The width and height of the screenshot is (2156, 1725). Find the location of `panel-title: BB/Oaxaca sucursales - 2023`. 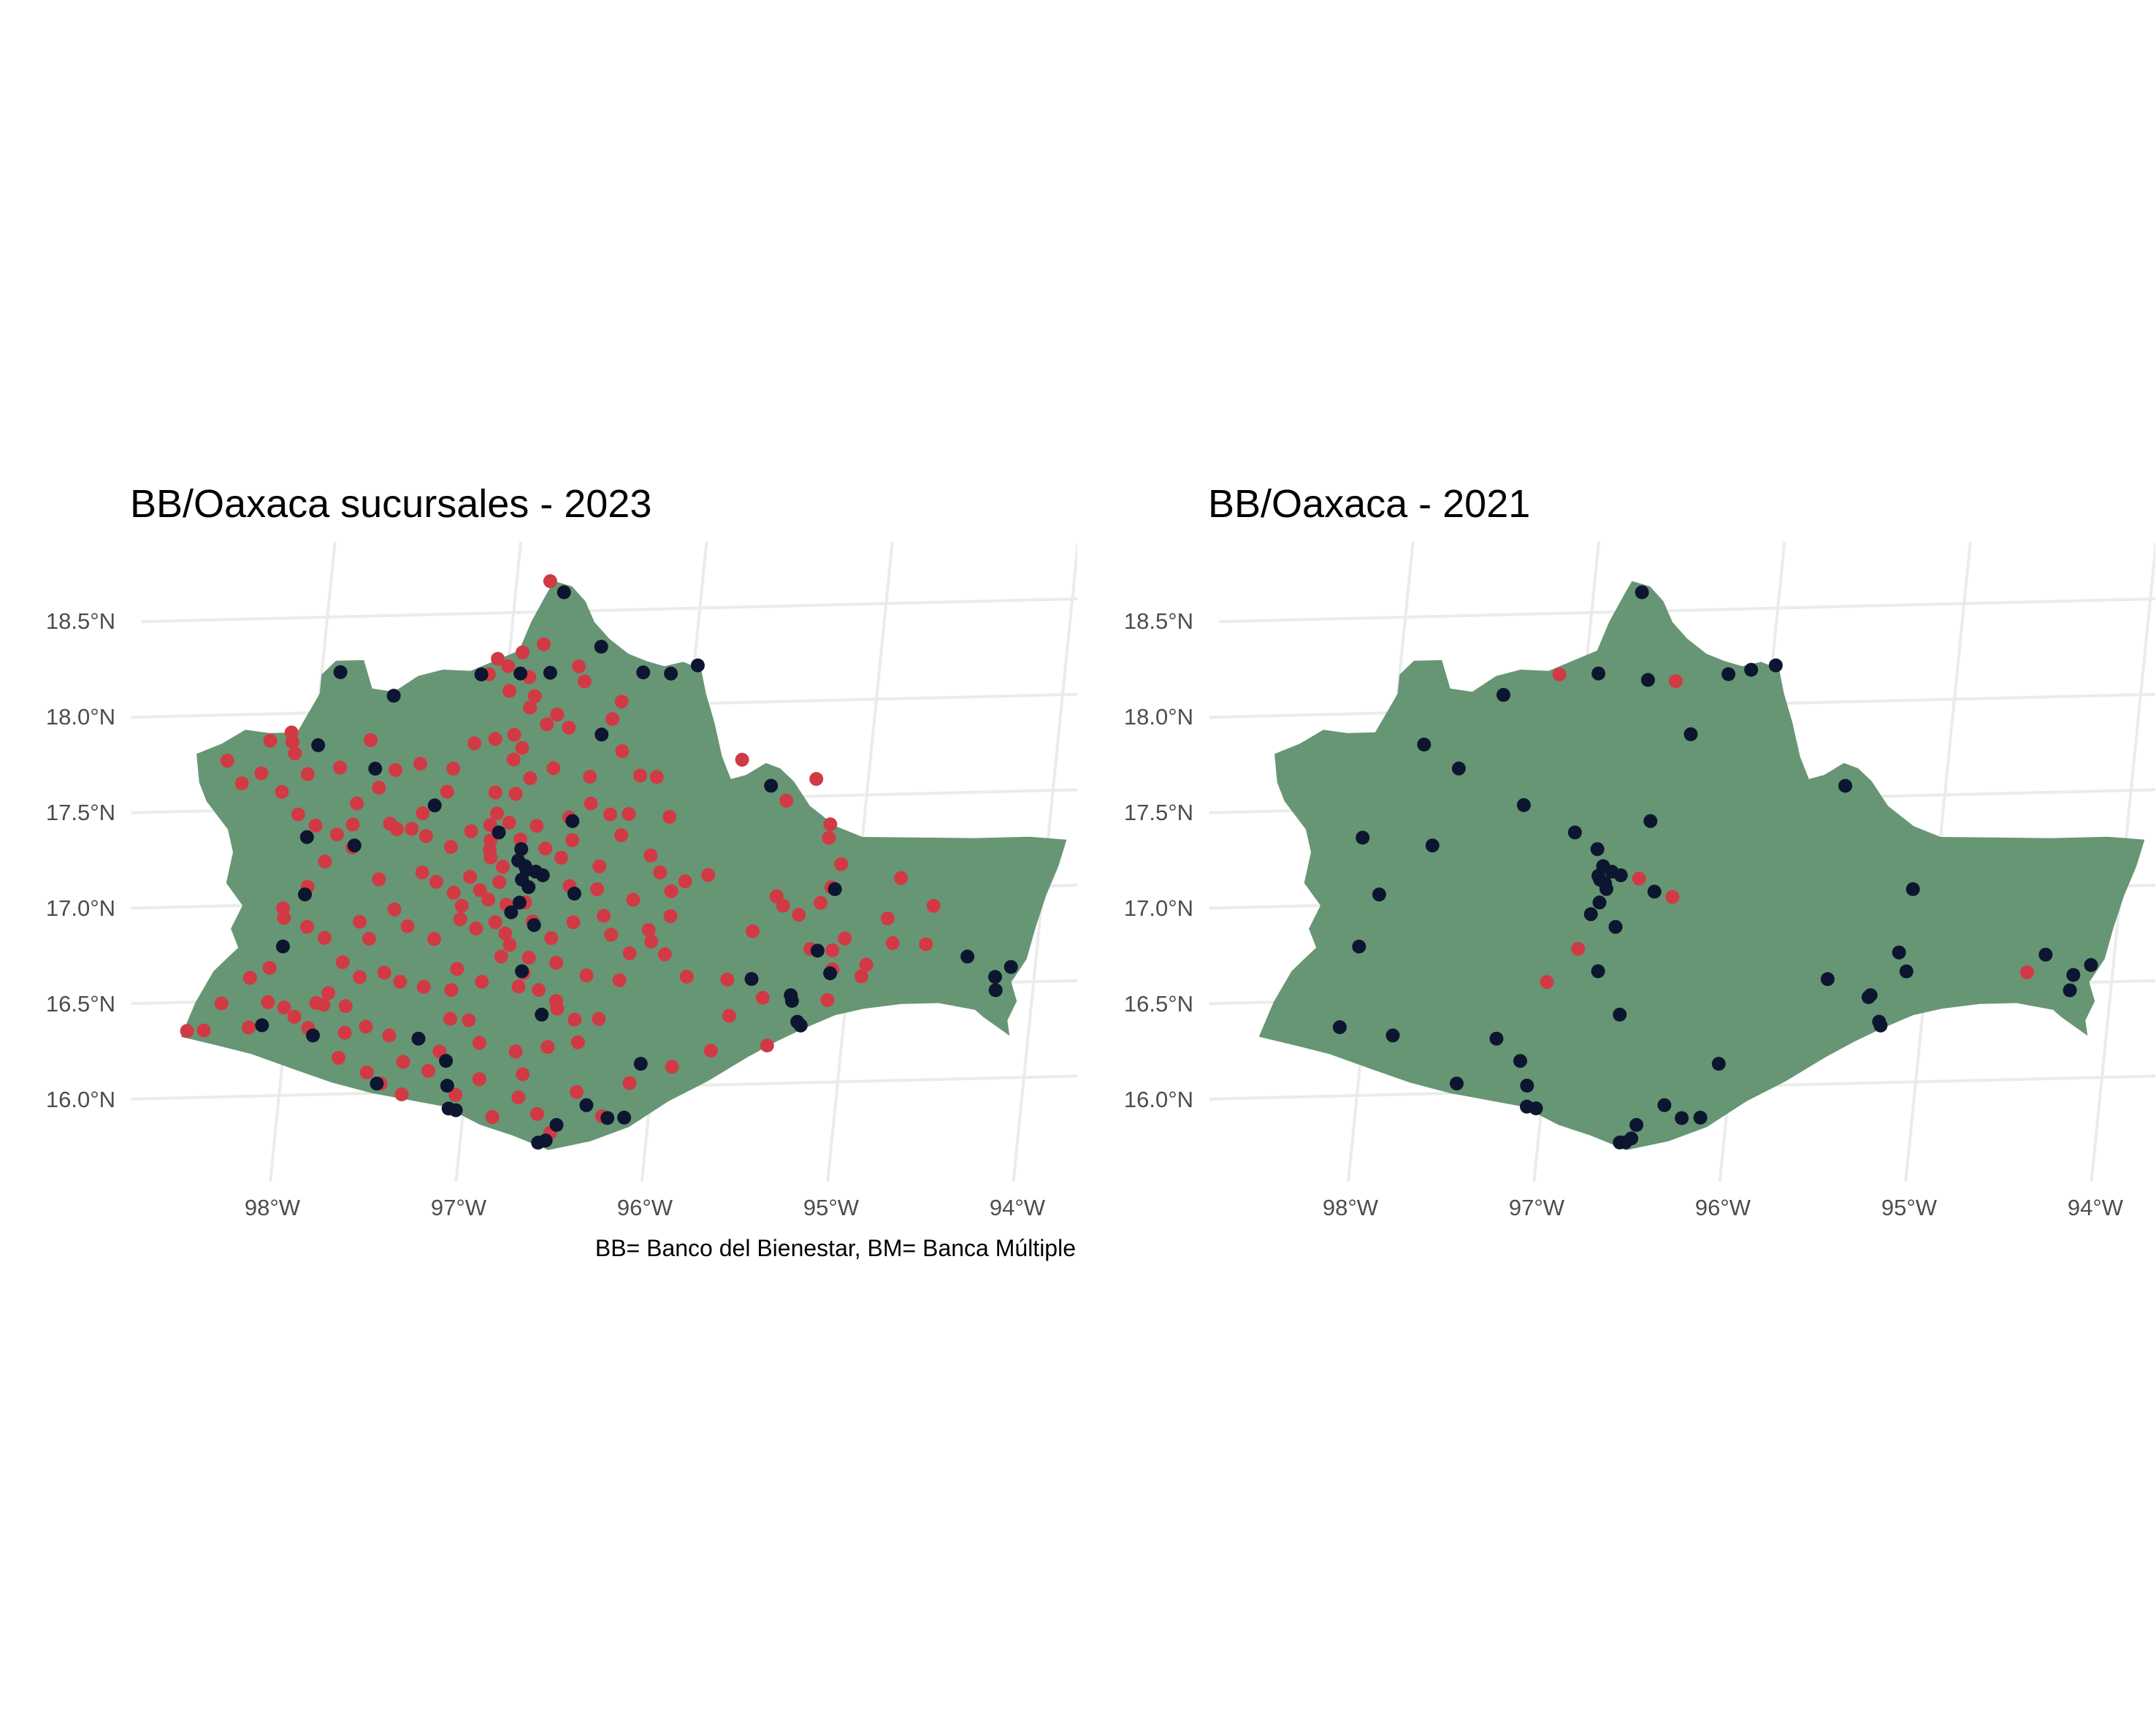

panel-title: BB/Oaxaca sucursales - 2023 is located at coordinates (391, 504).